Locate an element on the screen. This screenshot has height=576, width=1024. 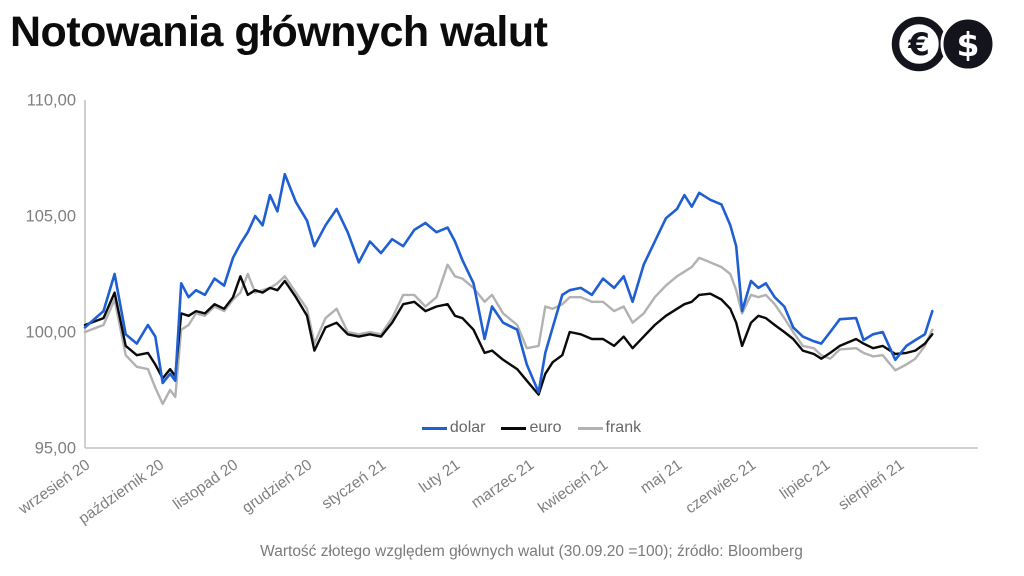
x-axis-label: lipiec 21 is located at coordinates (805, 479).